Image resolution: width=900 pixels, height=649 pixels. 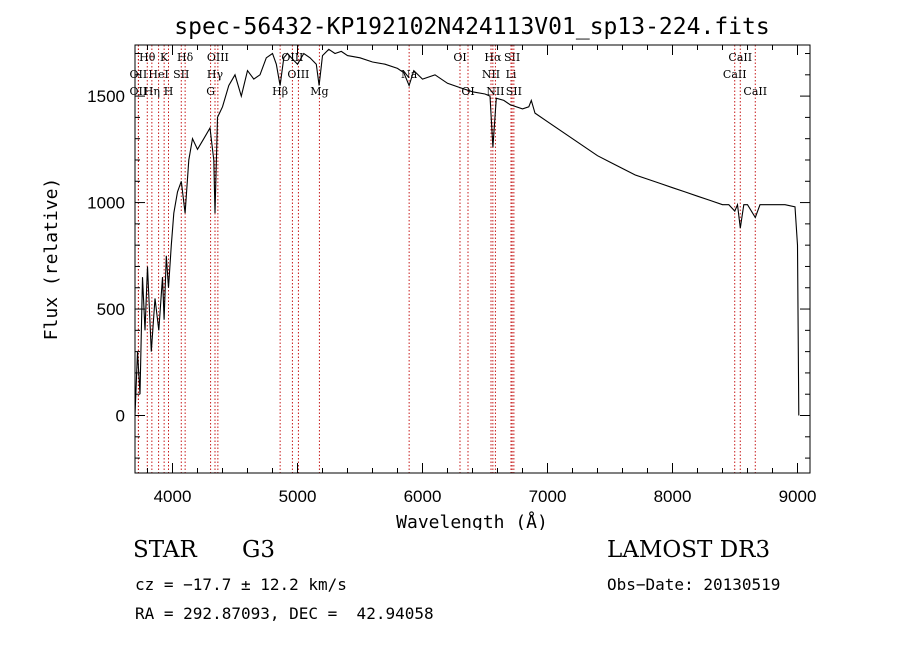 I want to click on y-axis-label: Flux (relative), so click(x=51, y=259).